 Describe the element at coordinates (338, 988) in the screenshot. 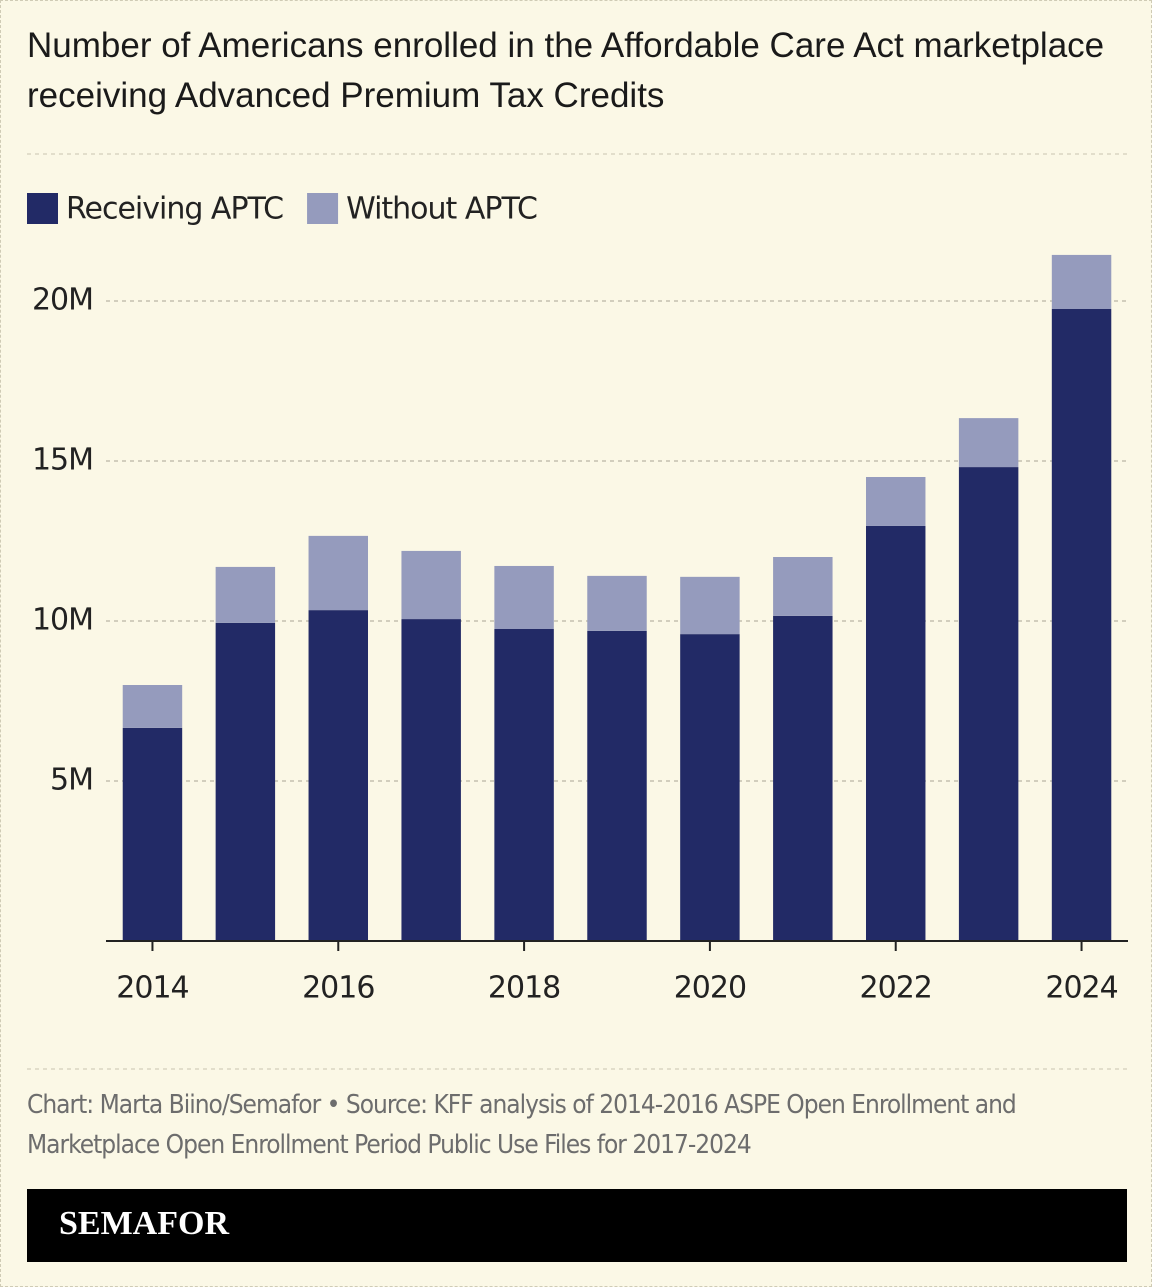

I see `x-tick-label: 2016` at that location.